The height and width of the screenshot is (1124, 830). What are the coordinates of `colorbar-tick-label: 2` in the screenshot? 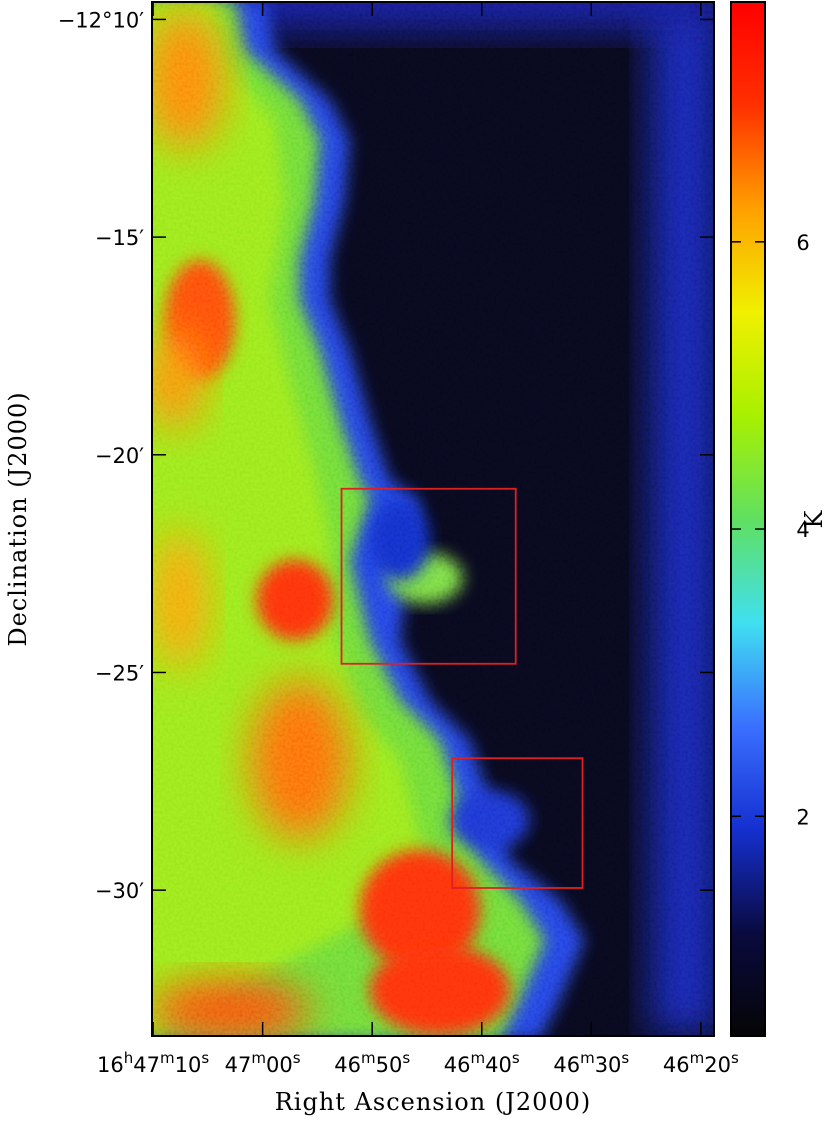 It's located at (802, 817).